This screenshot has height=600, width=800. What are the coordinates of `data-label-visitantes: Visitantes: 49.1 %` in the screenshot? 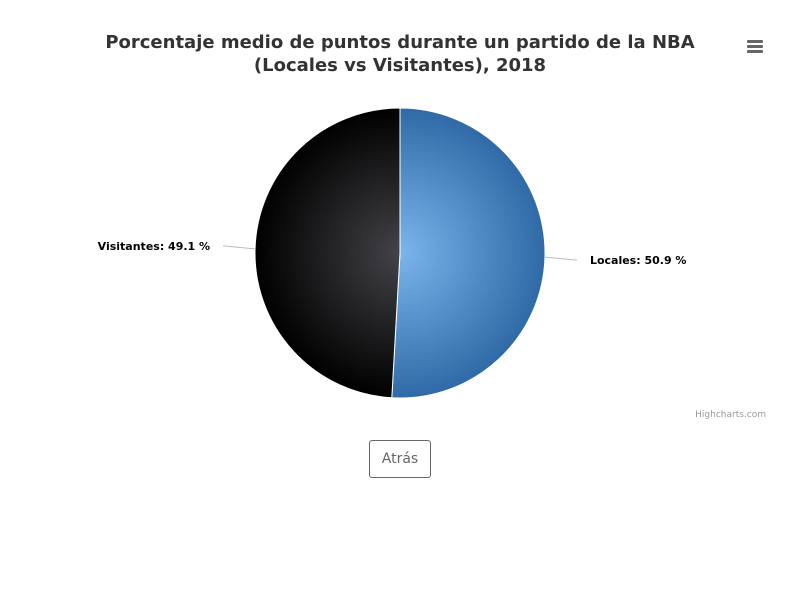 It's located at (154, 246).